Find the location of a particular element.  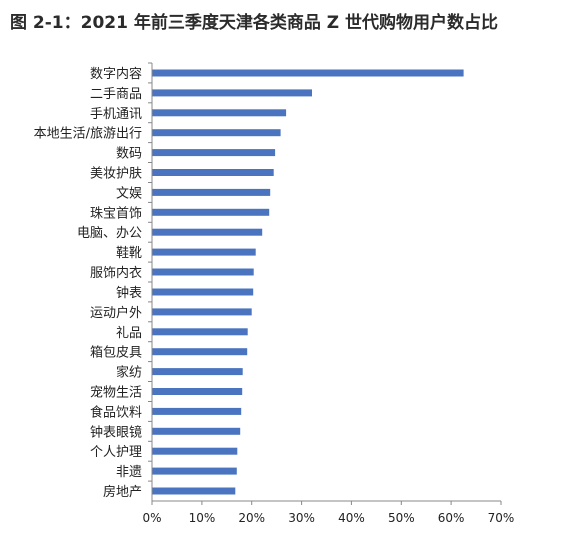

category-label: 手机通讯 is located at coordinates (116, 114).